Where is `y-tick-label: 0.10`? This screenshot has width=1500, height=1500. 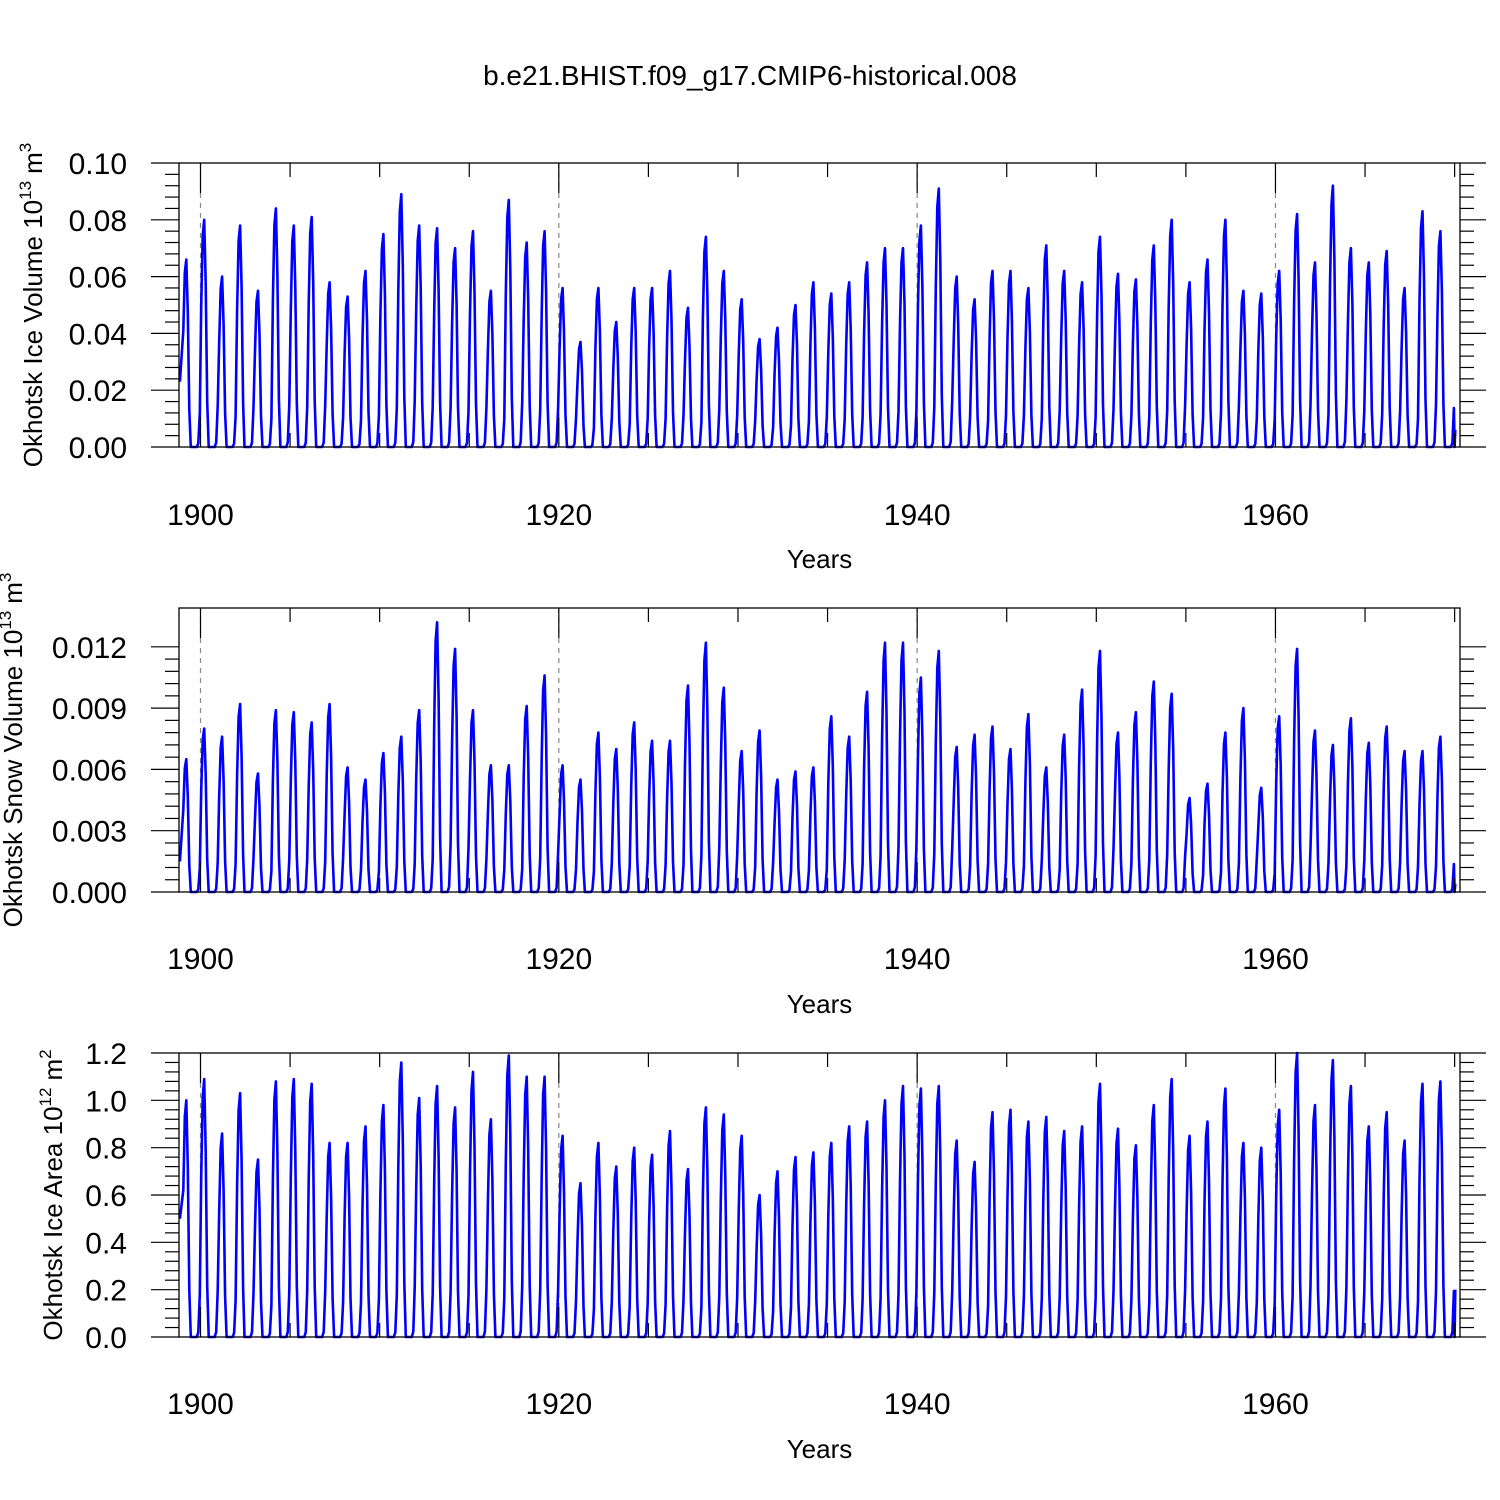
y-tick-label: 0.10 is located at coordinates (98, 164).